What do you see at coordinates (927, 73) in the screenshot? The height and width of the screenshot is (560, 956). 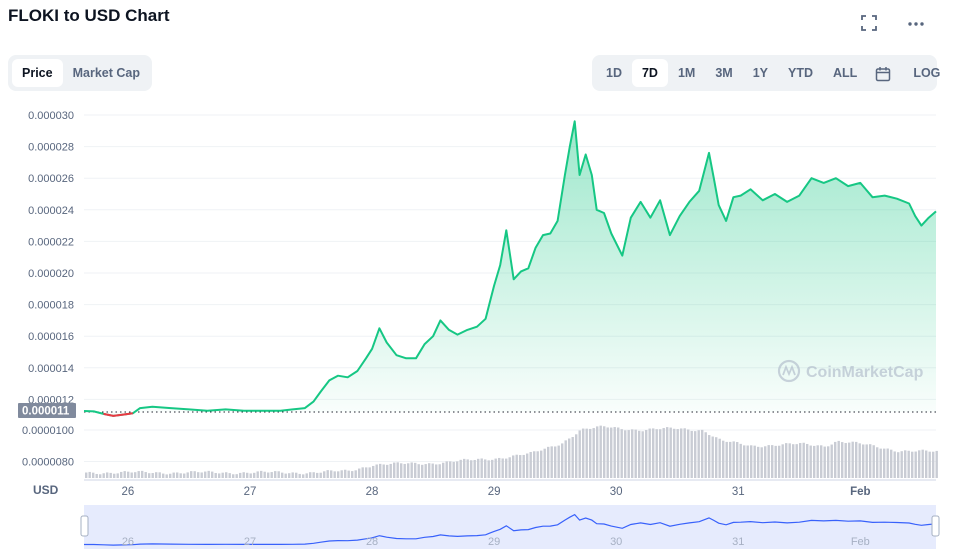 I see `log-scale-toggle: LOG` at bounding box center [927, 73].